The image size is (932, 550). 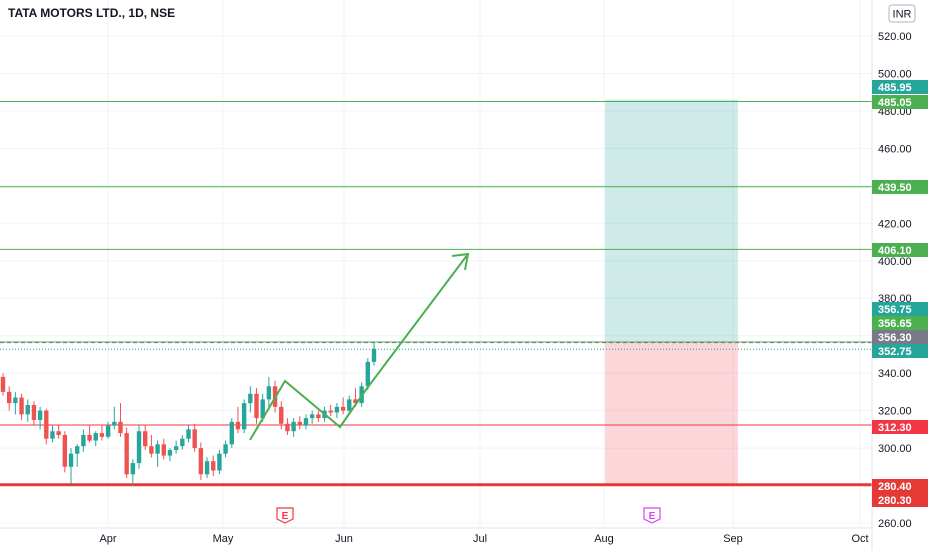 What do you see at coordinates (344, 539) in the screenshot?
I see `x-tick-label: Jun` at bounding box center [344, 539].